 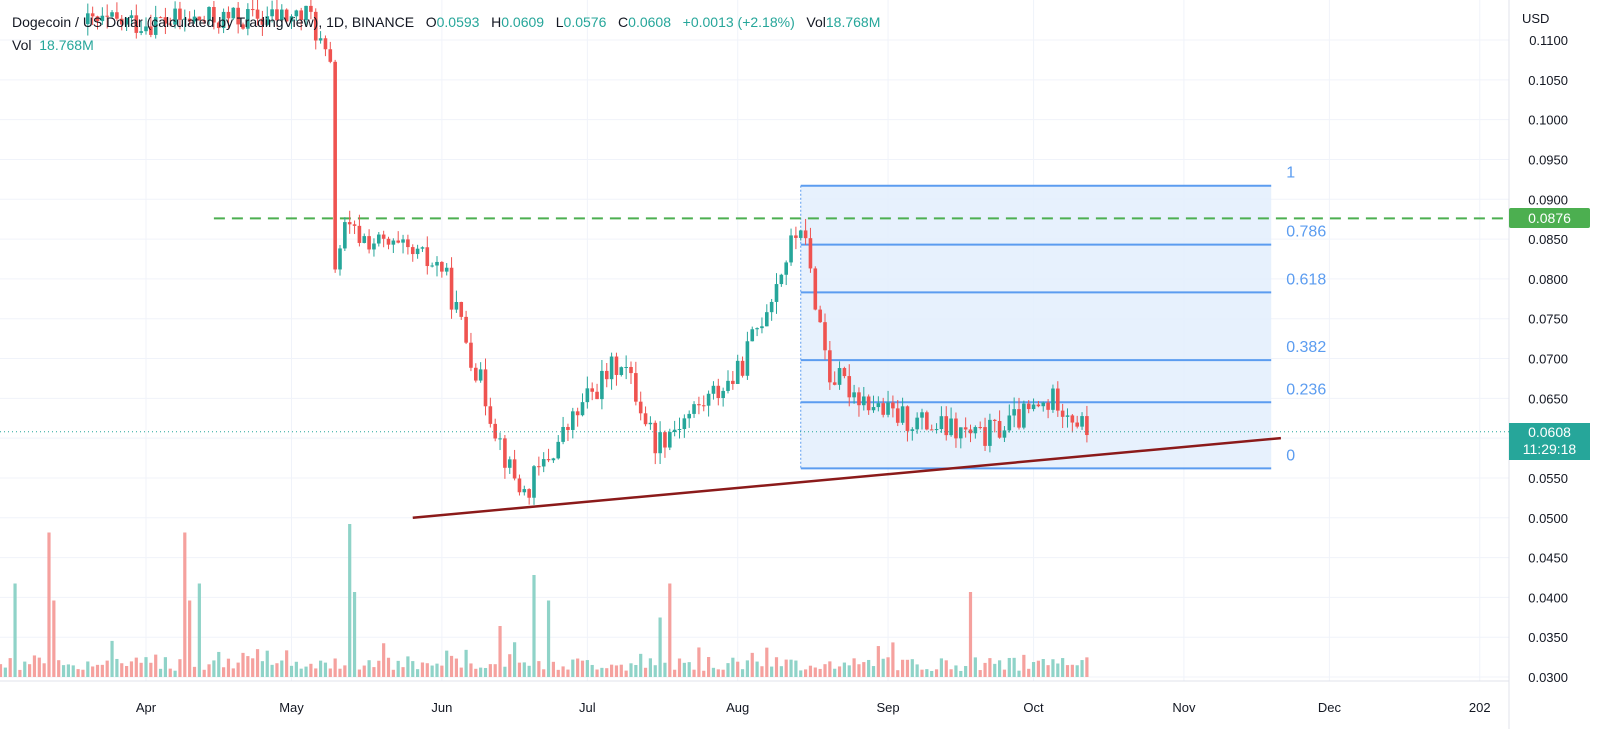 I want to click on interval: 1D, so click(x=335, y=22).